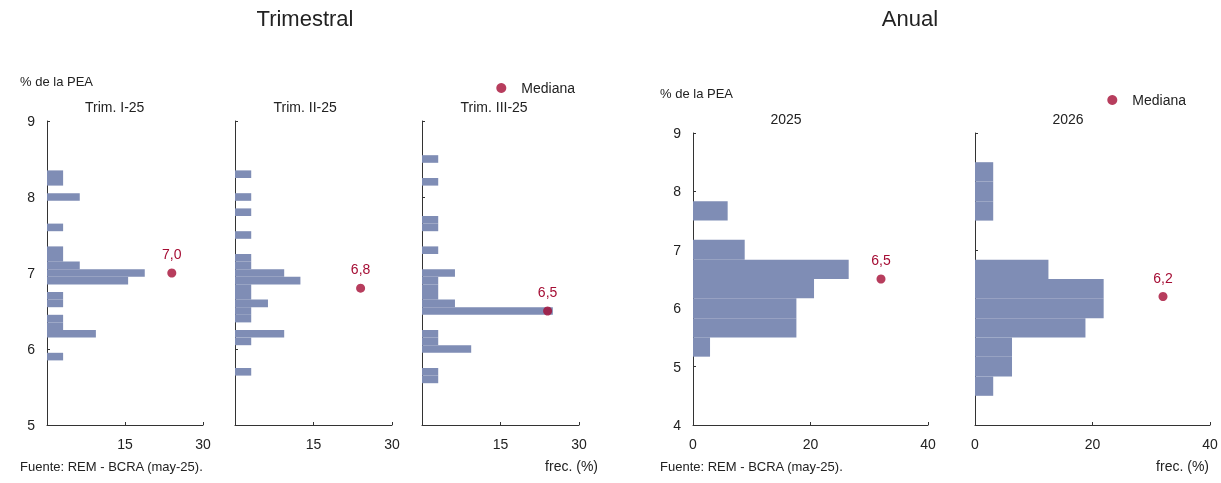  I want to click on text: Trimestral, so click(305, 19).